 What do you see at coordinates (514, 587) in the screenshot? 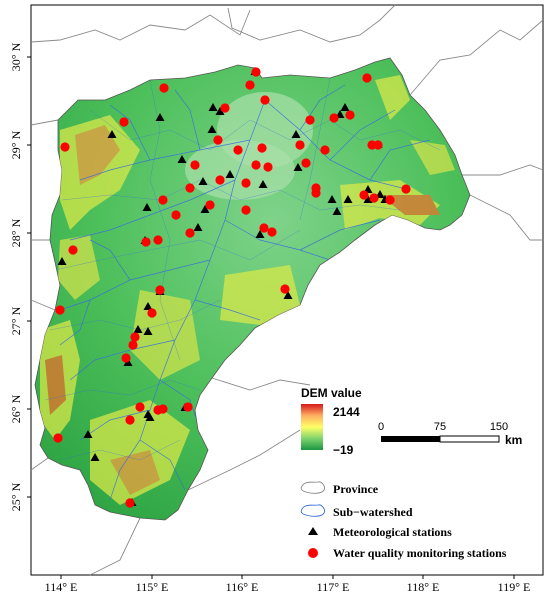
I see `lon-tick-label: 119° E` at bounding box center [514, 587].